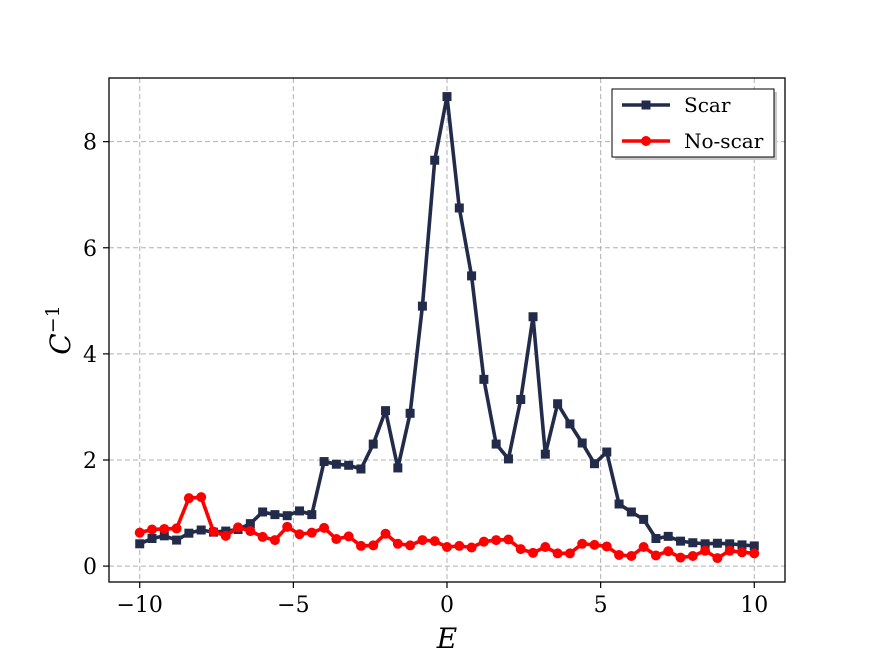 Image resolution: width=872 pixels, height=654 pixels. I want to click on y-tick-label: 8, so click(90, 143).